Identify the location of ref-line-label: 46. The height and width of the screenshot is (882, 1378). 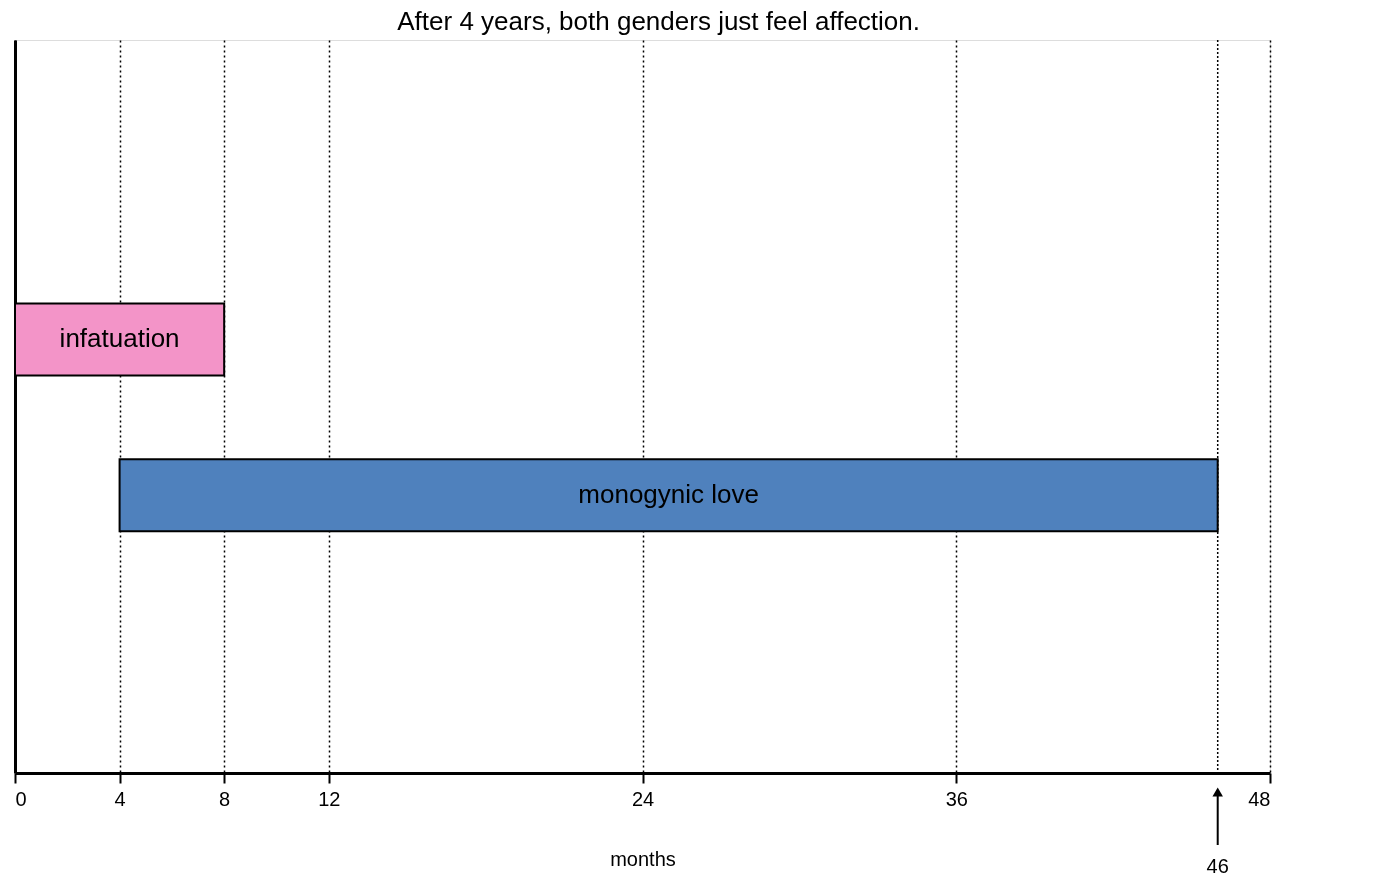
(1217, 866).